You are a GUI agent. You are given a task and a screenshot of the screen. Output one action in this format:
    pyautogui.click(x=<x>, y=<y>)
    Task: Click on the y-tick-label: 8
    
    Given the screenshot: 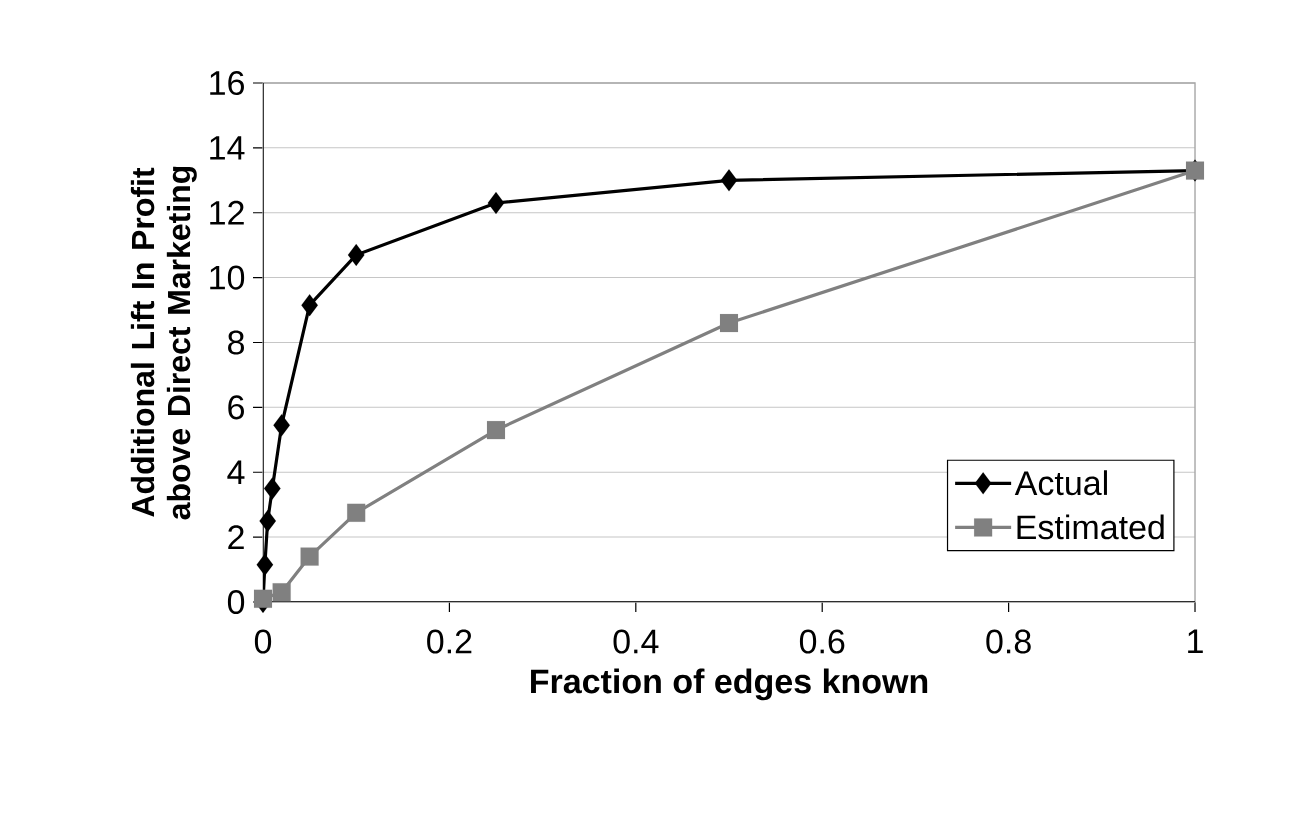 What is the action you would take?
    pyautogui.click(x=236, y=342)
    